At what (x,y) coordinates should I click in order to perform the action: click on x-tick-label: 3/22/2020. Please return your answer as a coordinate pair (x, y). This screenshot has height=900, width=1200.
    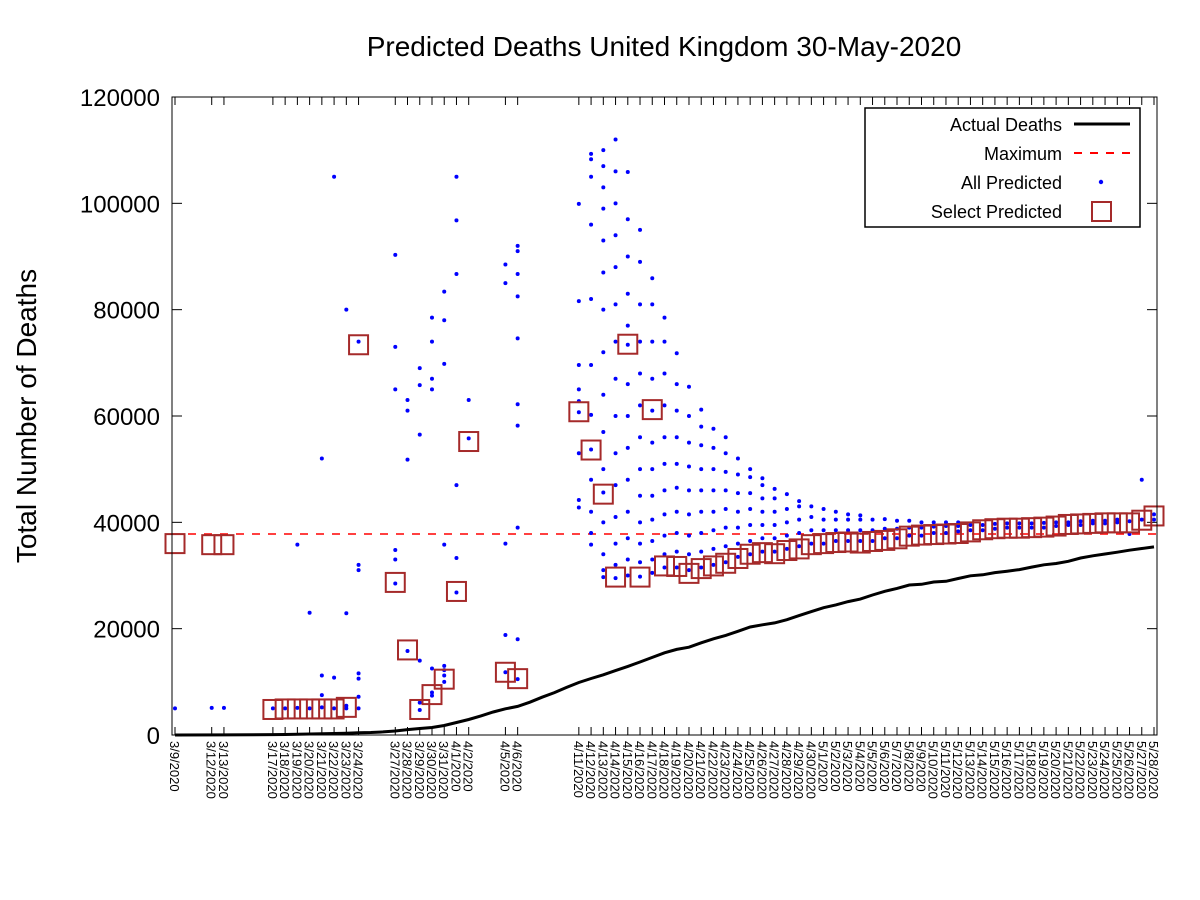
    Looking at the image, I should click on (333, 770).